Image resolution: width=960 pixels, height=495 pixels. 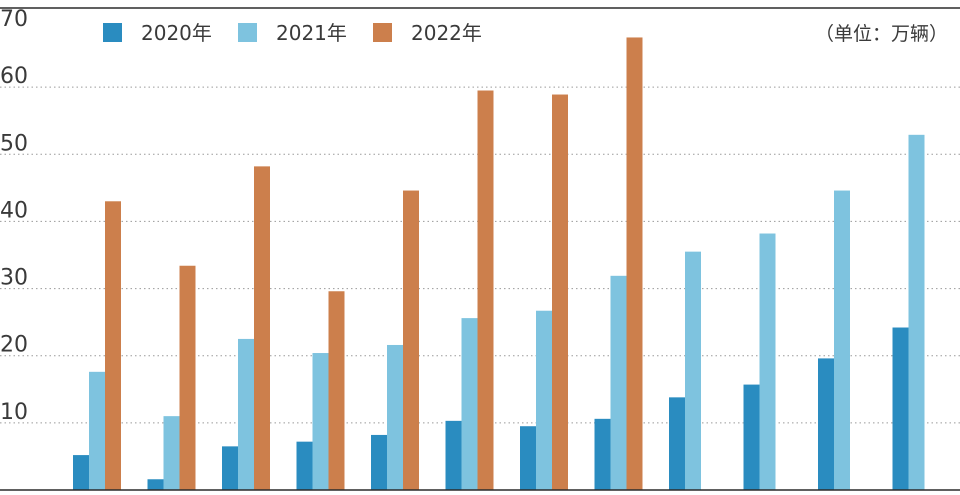 I want to click on bar-12-2020年, so click(x=900, y=408).